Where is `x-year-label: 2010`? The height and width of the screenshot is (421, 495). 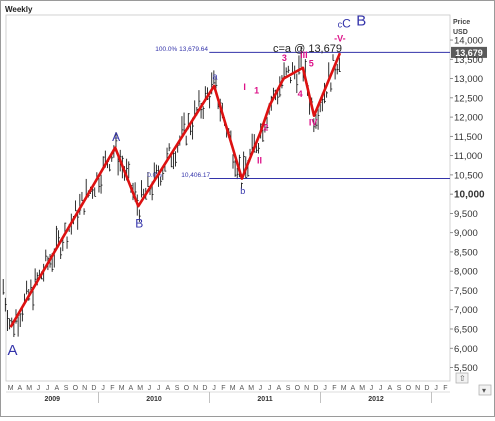
x-year-label: 2010 is located at coordinates (154, 399).